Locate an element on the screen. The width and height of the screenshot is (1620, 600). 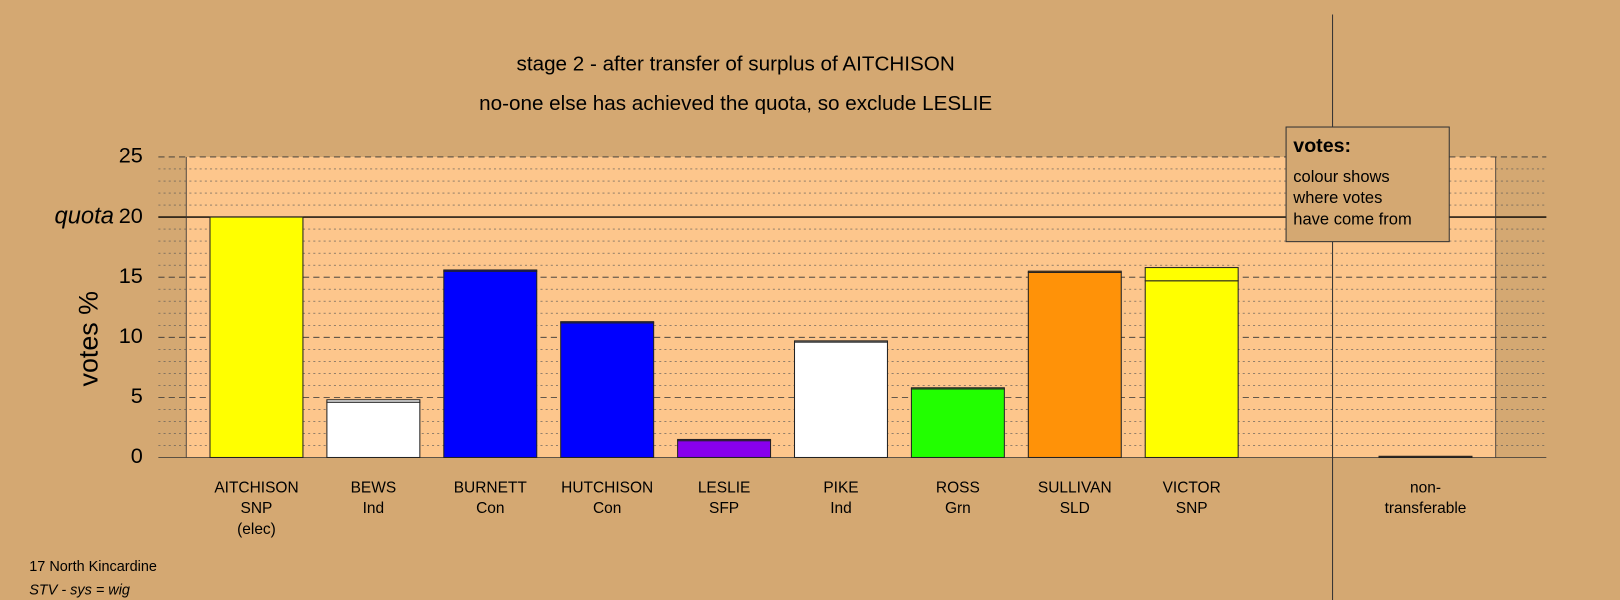
y-tick-label: 0 is located at coordinates (137, 455).